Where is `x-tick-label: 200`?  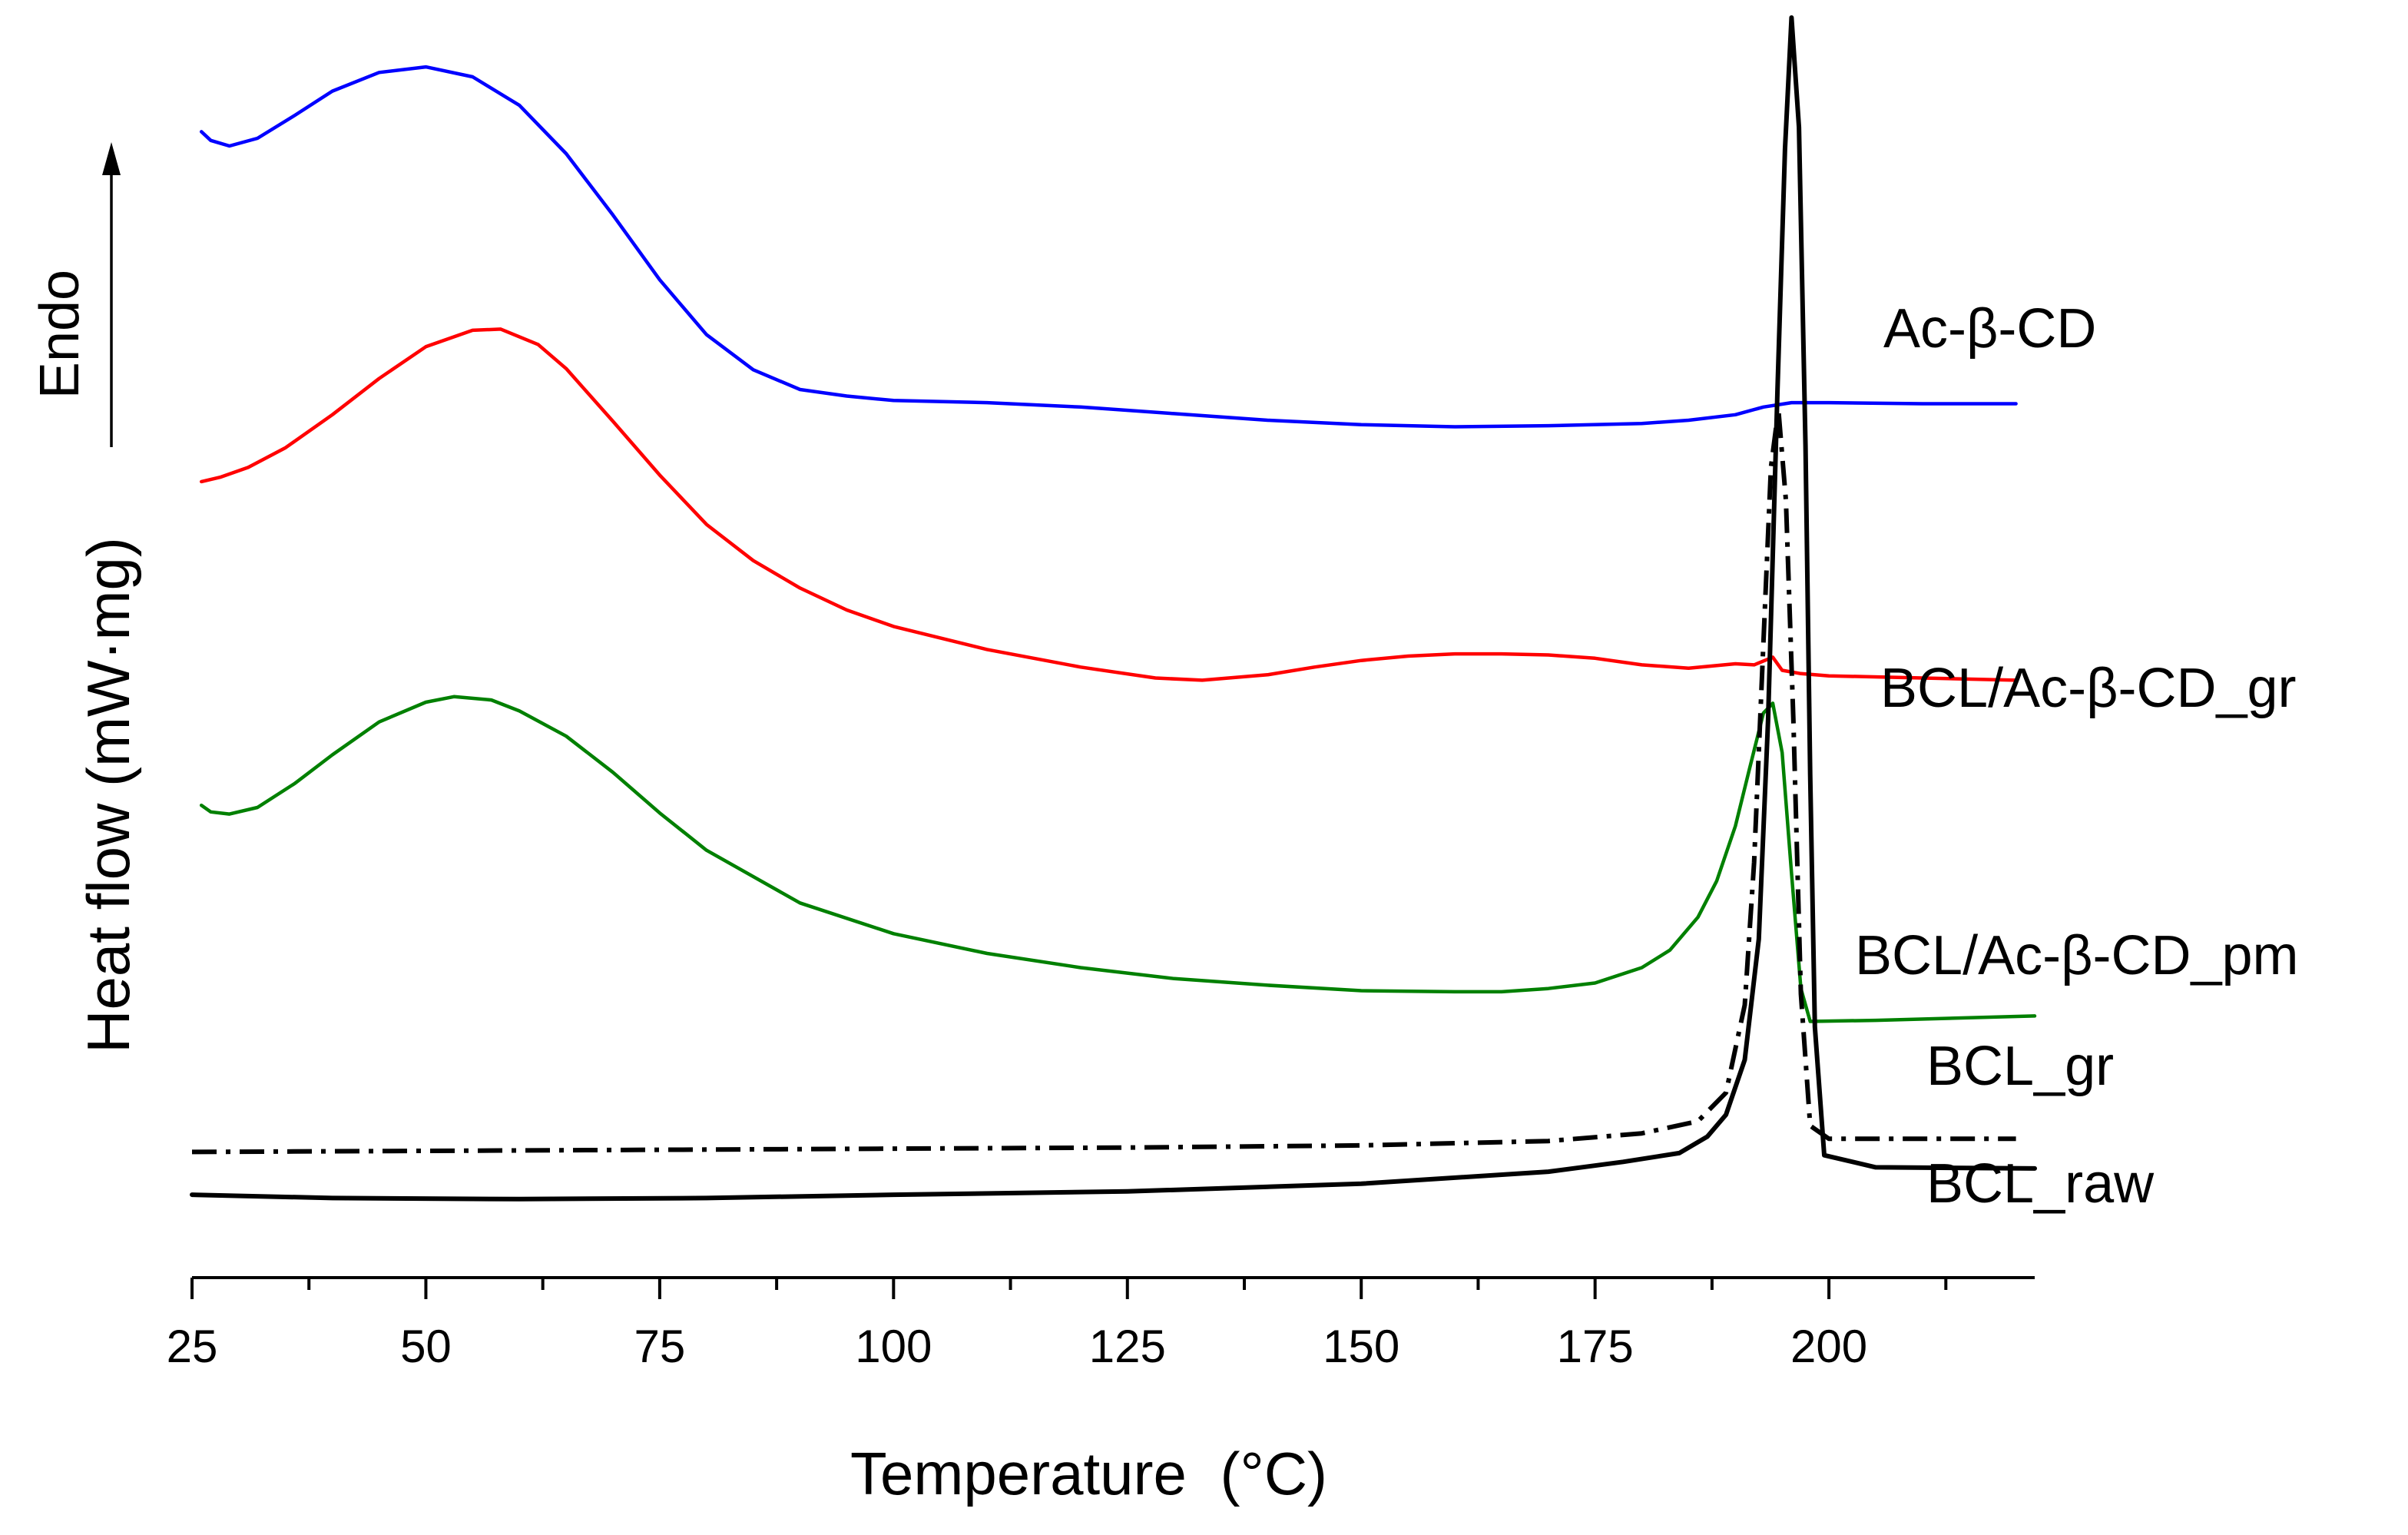
x-tick-label: 200 is located at coordinates (1829, 1346).